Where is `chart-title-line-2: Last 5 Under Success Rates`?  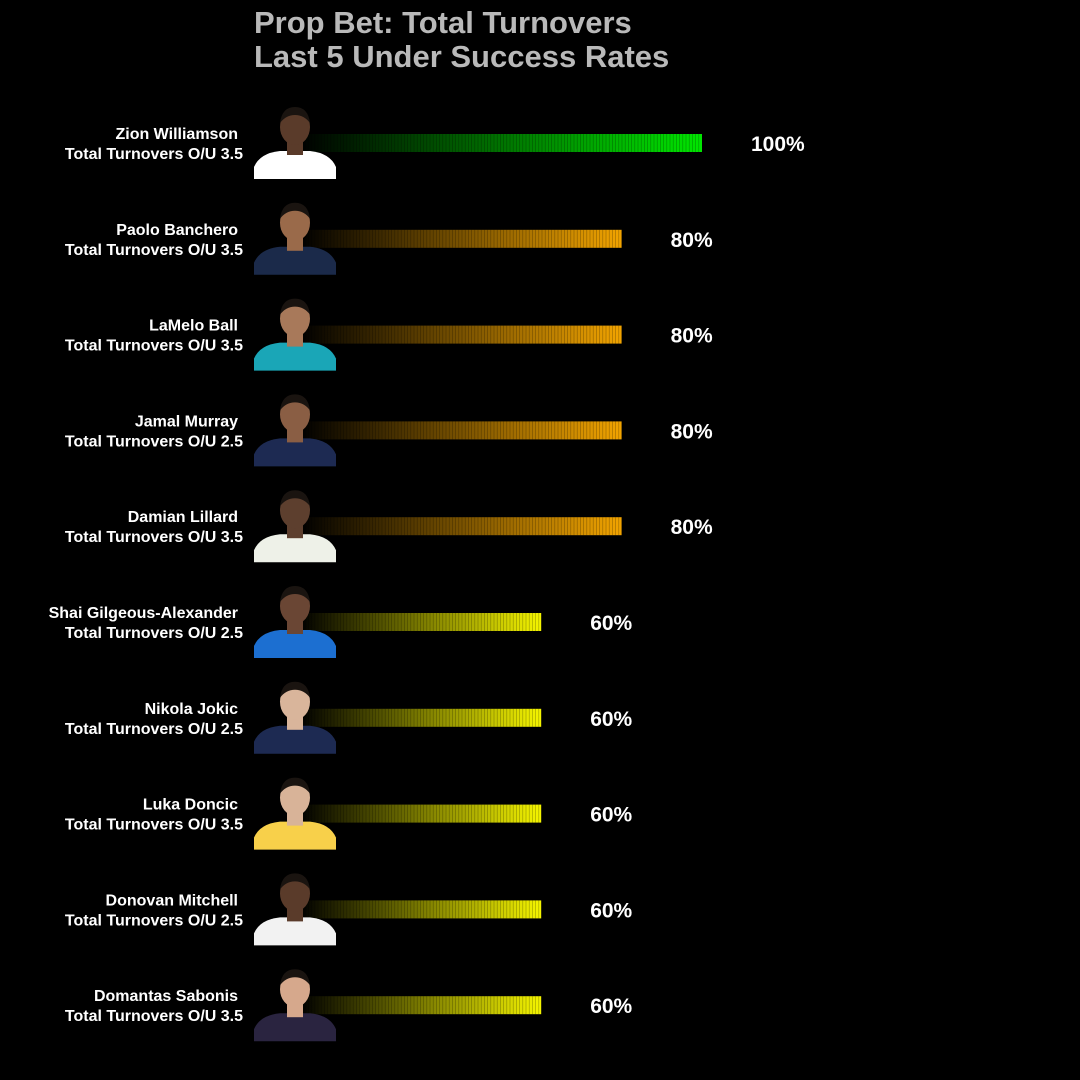 chart-title-line-2: Last 5 Under Success Rates is located at coordinates (462, 56).